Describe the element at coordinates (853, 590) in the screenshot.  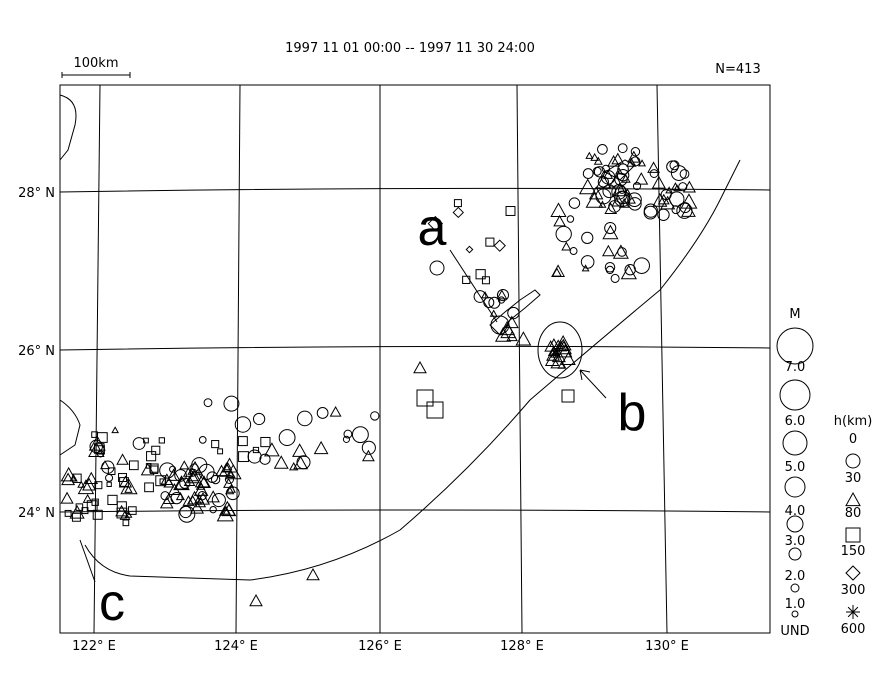
I see `depth-label: 300` at that location.